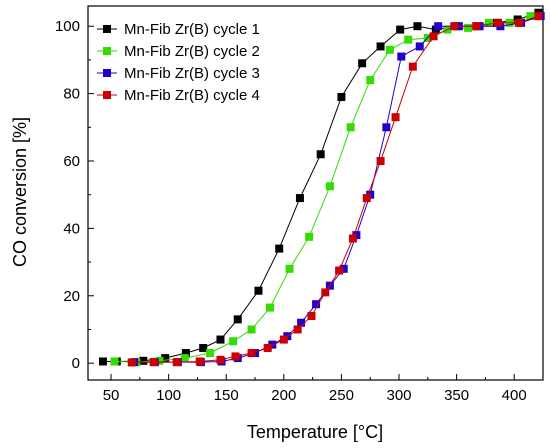 This screenshot has height=448, width=550. Describe the element at coordinates (111, 395) in the screenshot. I see `x-tick-label: 50` at that location.